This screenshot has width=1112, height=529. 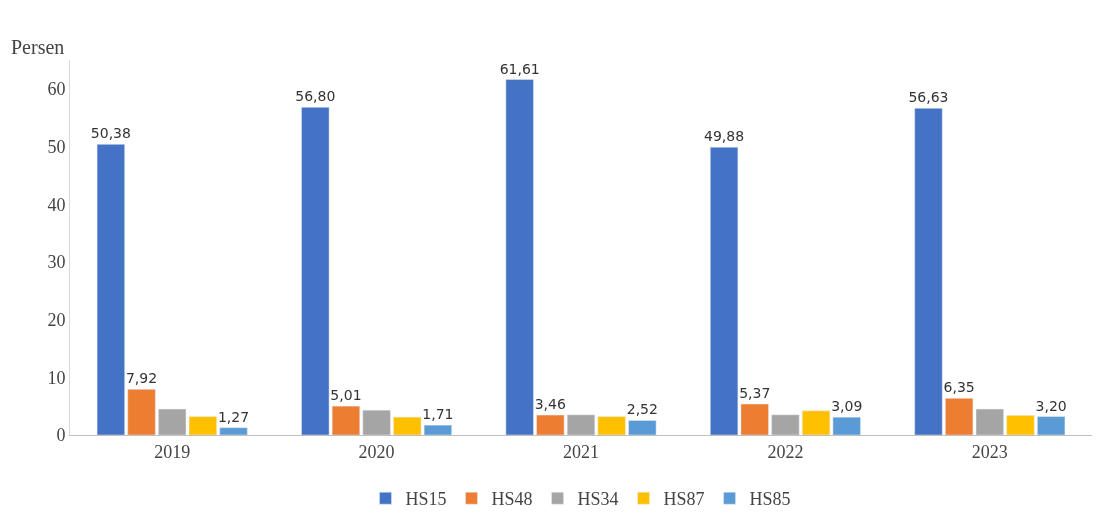 I want to click on data-label: 3,46, so click(x=550, y=404).